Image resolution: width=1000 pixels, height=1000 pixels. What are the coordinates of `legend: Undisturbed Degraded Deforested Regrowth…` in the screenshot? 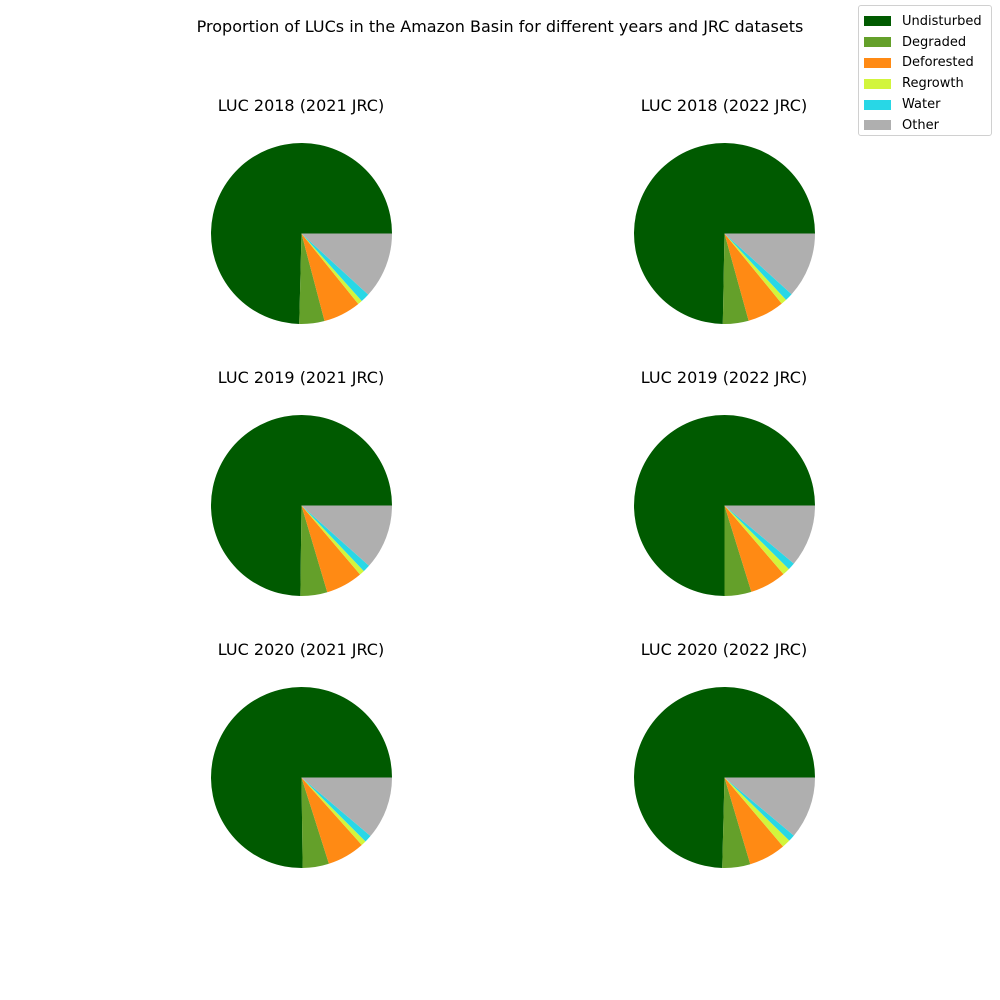 It's located at (925, 70).